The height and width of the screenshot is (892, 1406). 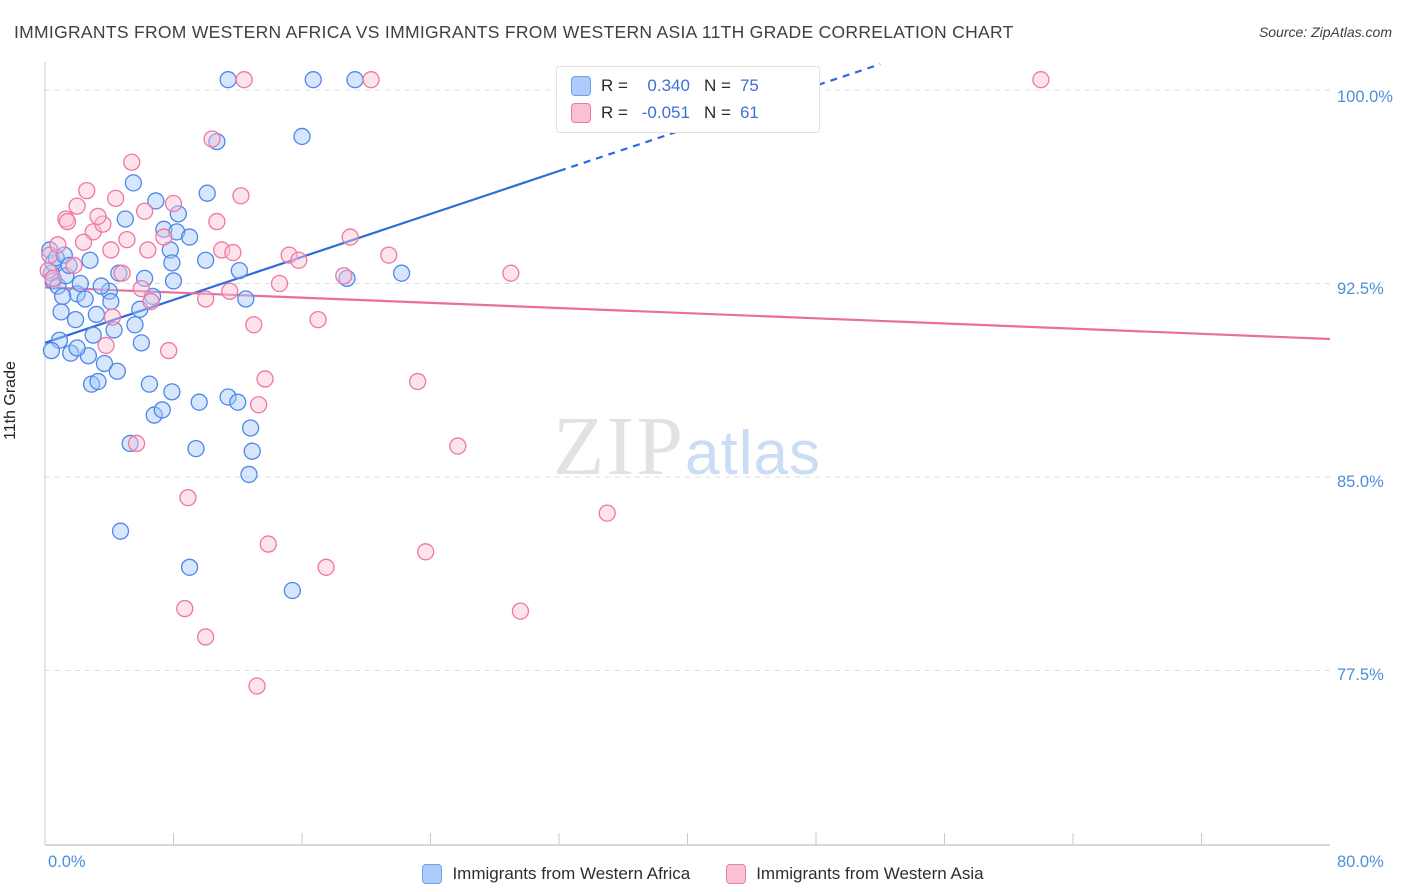 I want to click on x-axis-min-label: 0.0%, so click(x=67, y=862).